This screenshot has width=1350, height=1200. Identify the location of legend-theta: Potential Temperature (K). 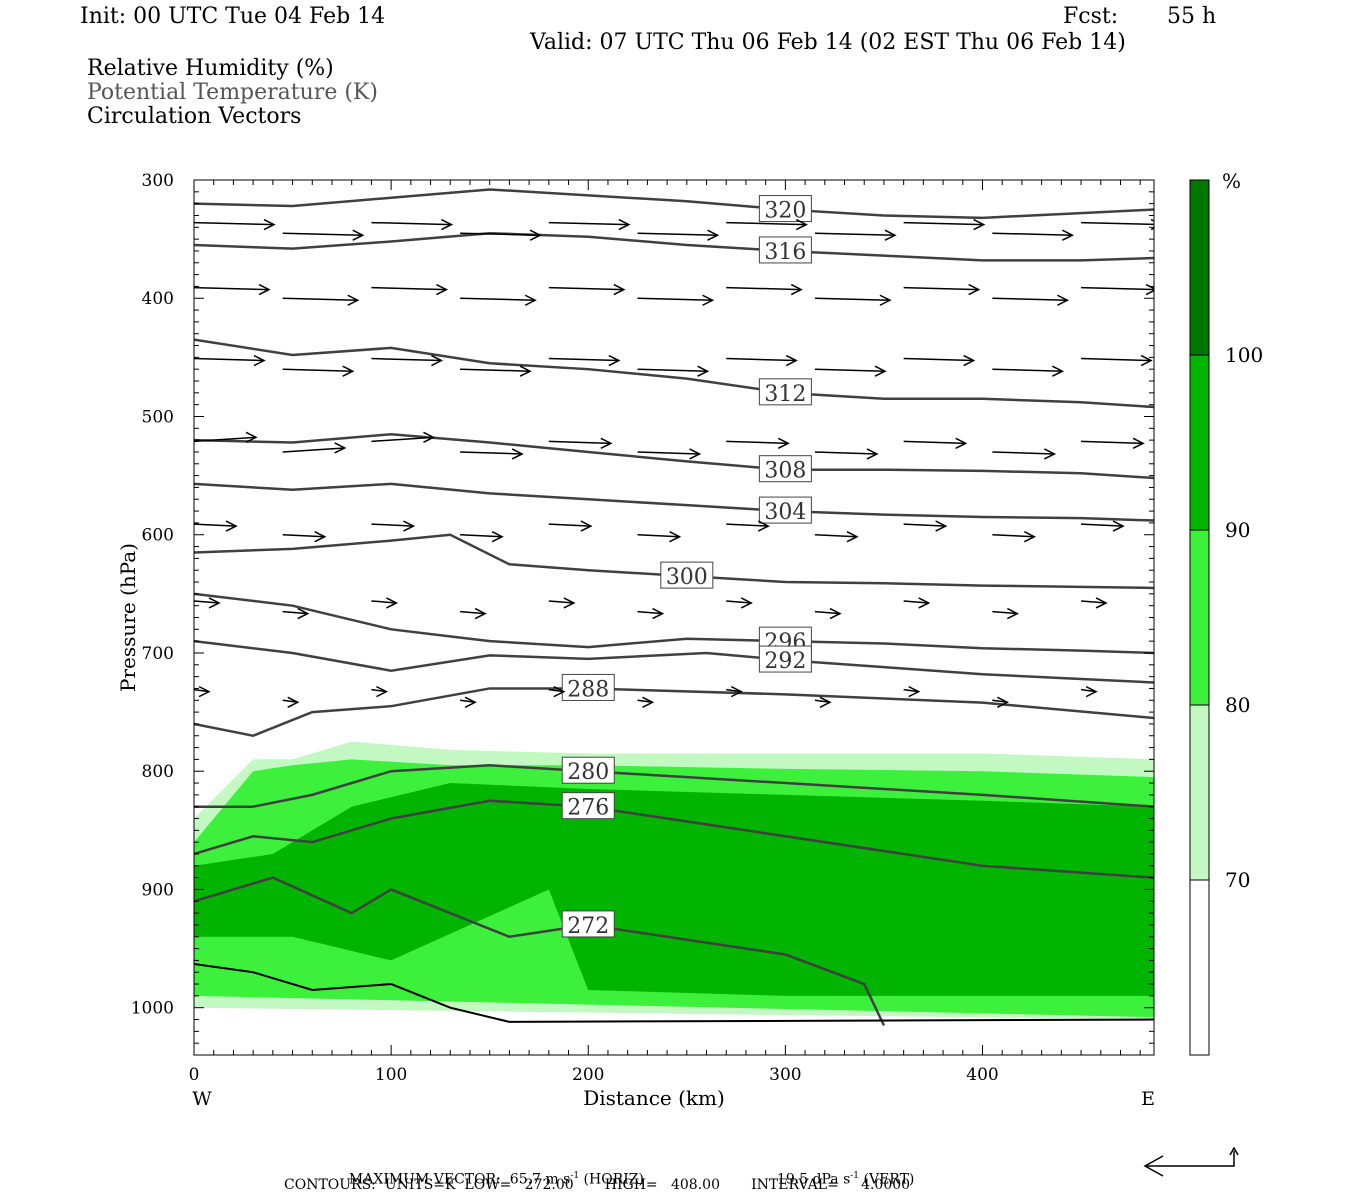
(232, 92).